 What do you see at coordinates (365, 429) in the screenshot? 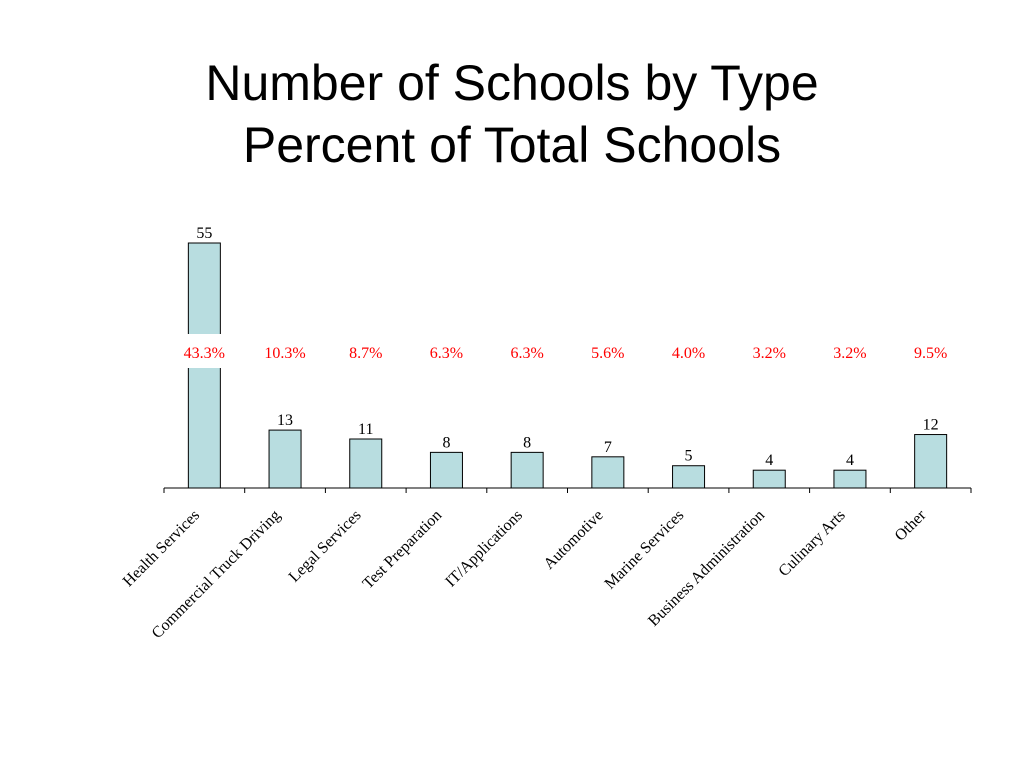
I see `bar-value-label: 11` at bounding box center [365, 429].